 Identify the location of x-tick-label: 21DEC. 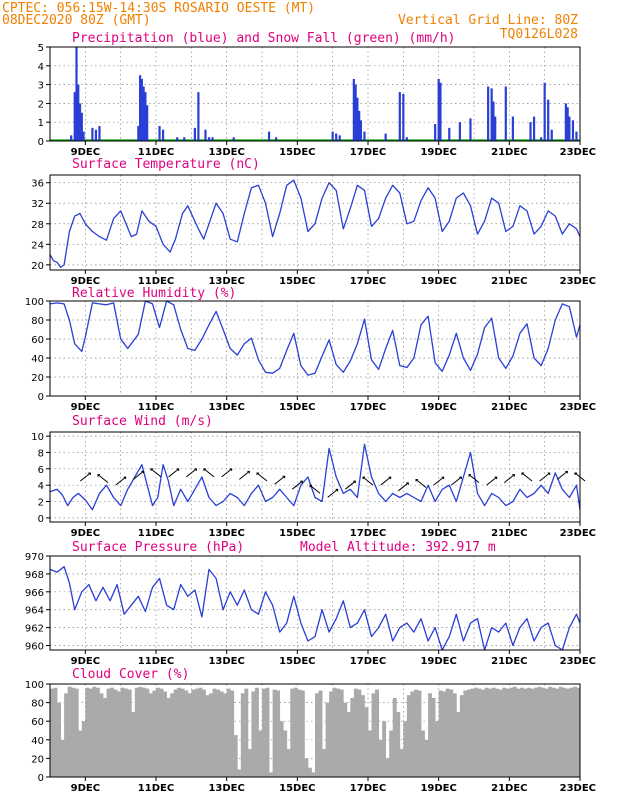
(509, 281).